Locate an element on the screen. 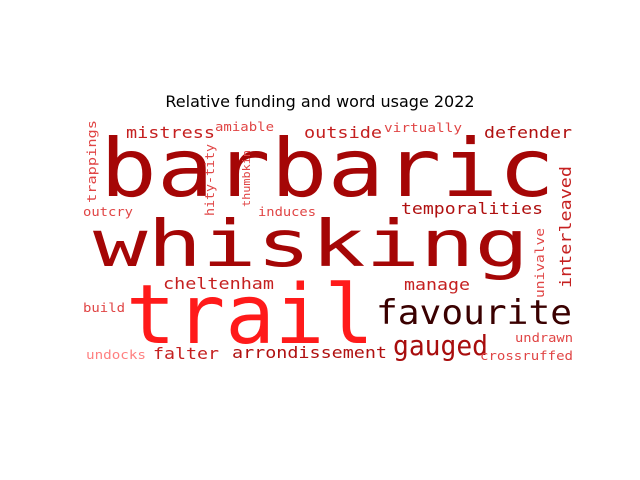 Image resolution: width=640 pixels, height=480 pixels. word-undrawn: undrawn is located at coordinates (544, 338).